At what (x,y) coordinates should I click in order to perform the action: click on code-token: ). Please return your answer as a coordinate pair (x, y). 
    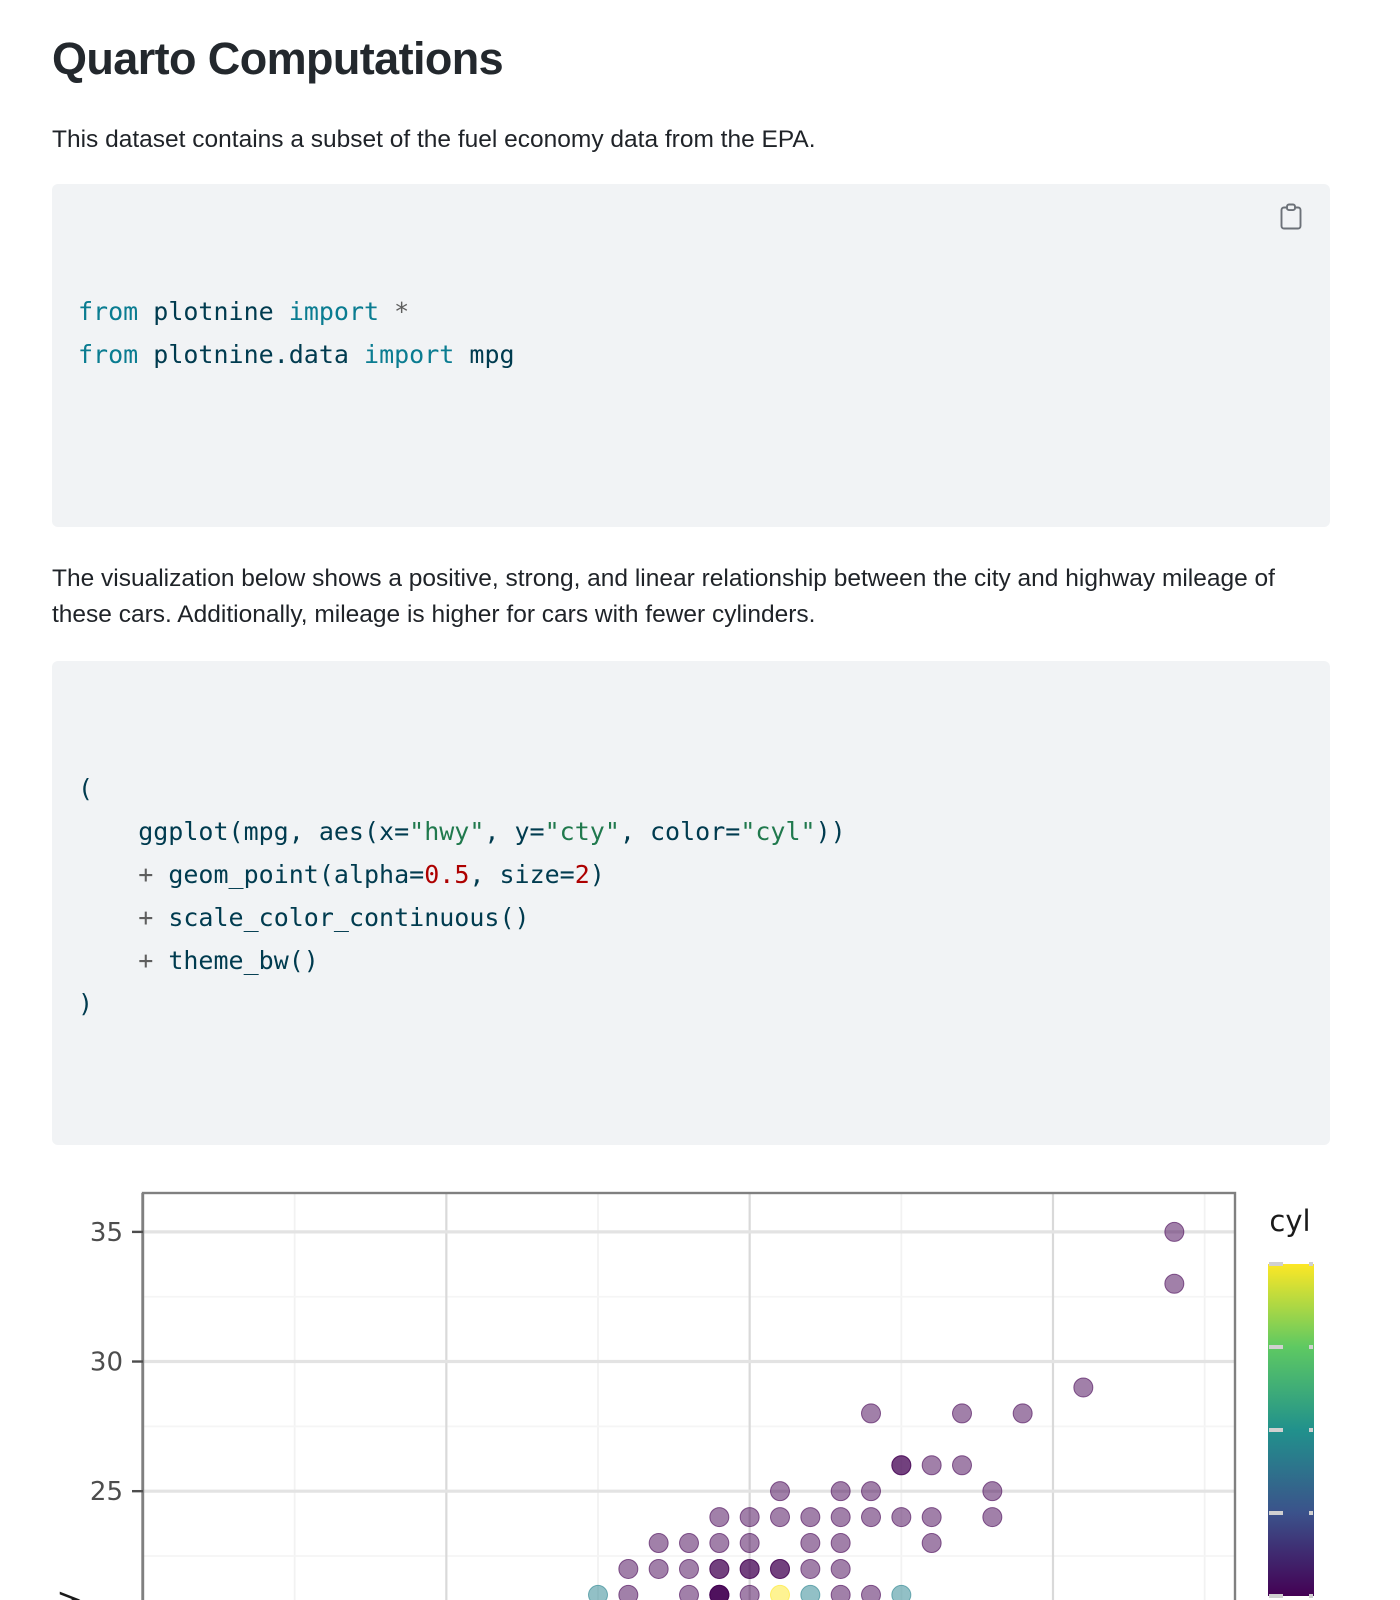
    Looking at the image, I should click on (597, 875).